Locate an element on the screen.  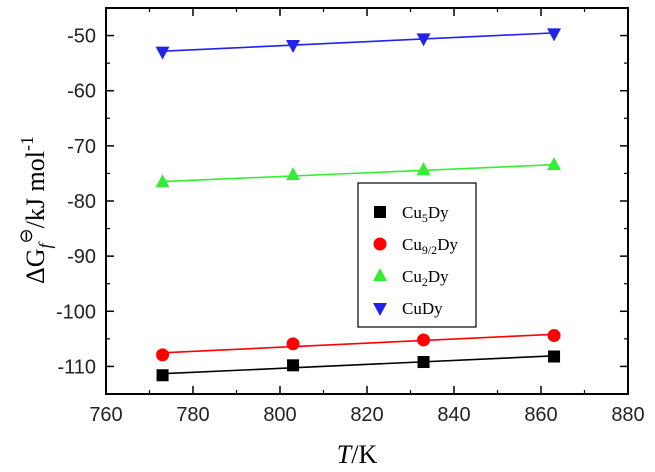
legend-label: Cu5Dy is located at coordinates (425, 214).